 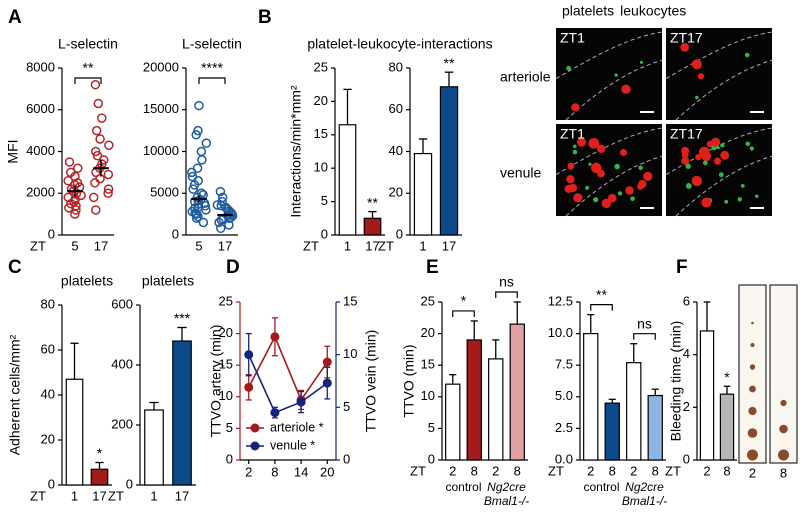 What do you see at coordinates (520, 173) in the screenshot?
I see `row-label: venule` at bounding box center [520, 173].